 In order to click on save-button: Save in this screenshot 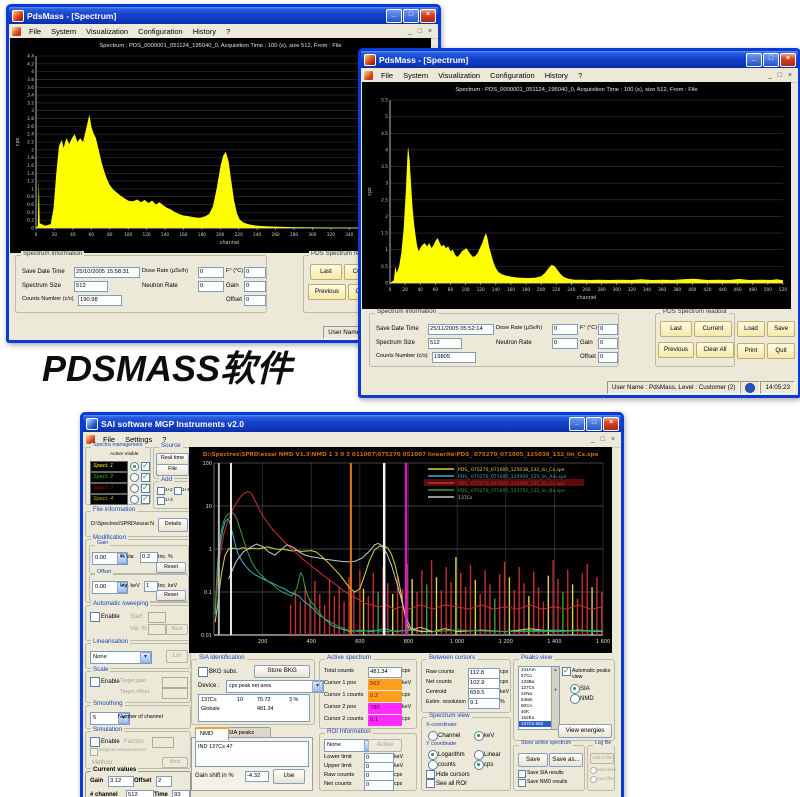, I will do `click(781, 329)`.